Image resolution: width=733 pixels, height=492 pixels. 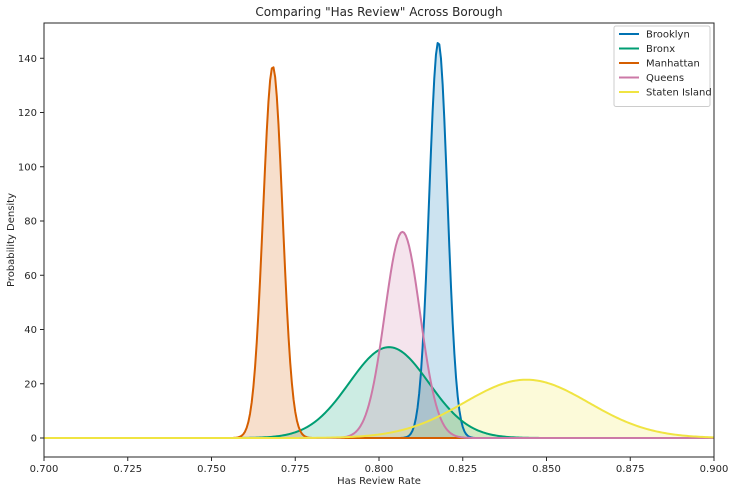 I want to click on x-tick-label: 0.850, so click(x=546, y=469).